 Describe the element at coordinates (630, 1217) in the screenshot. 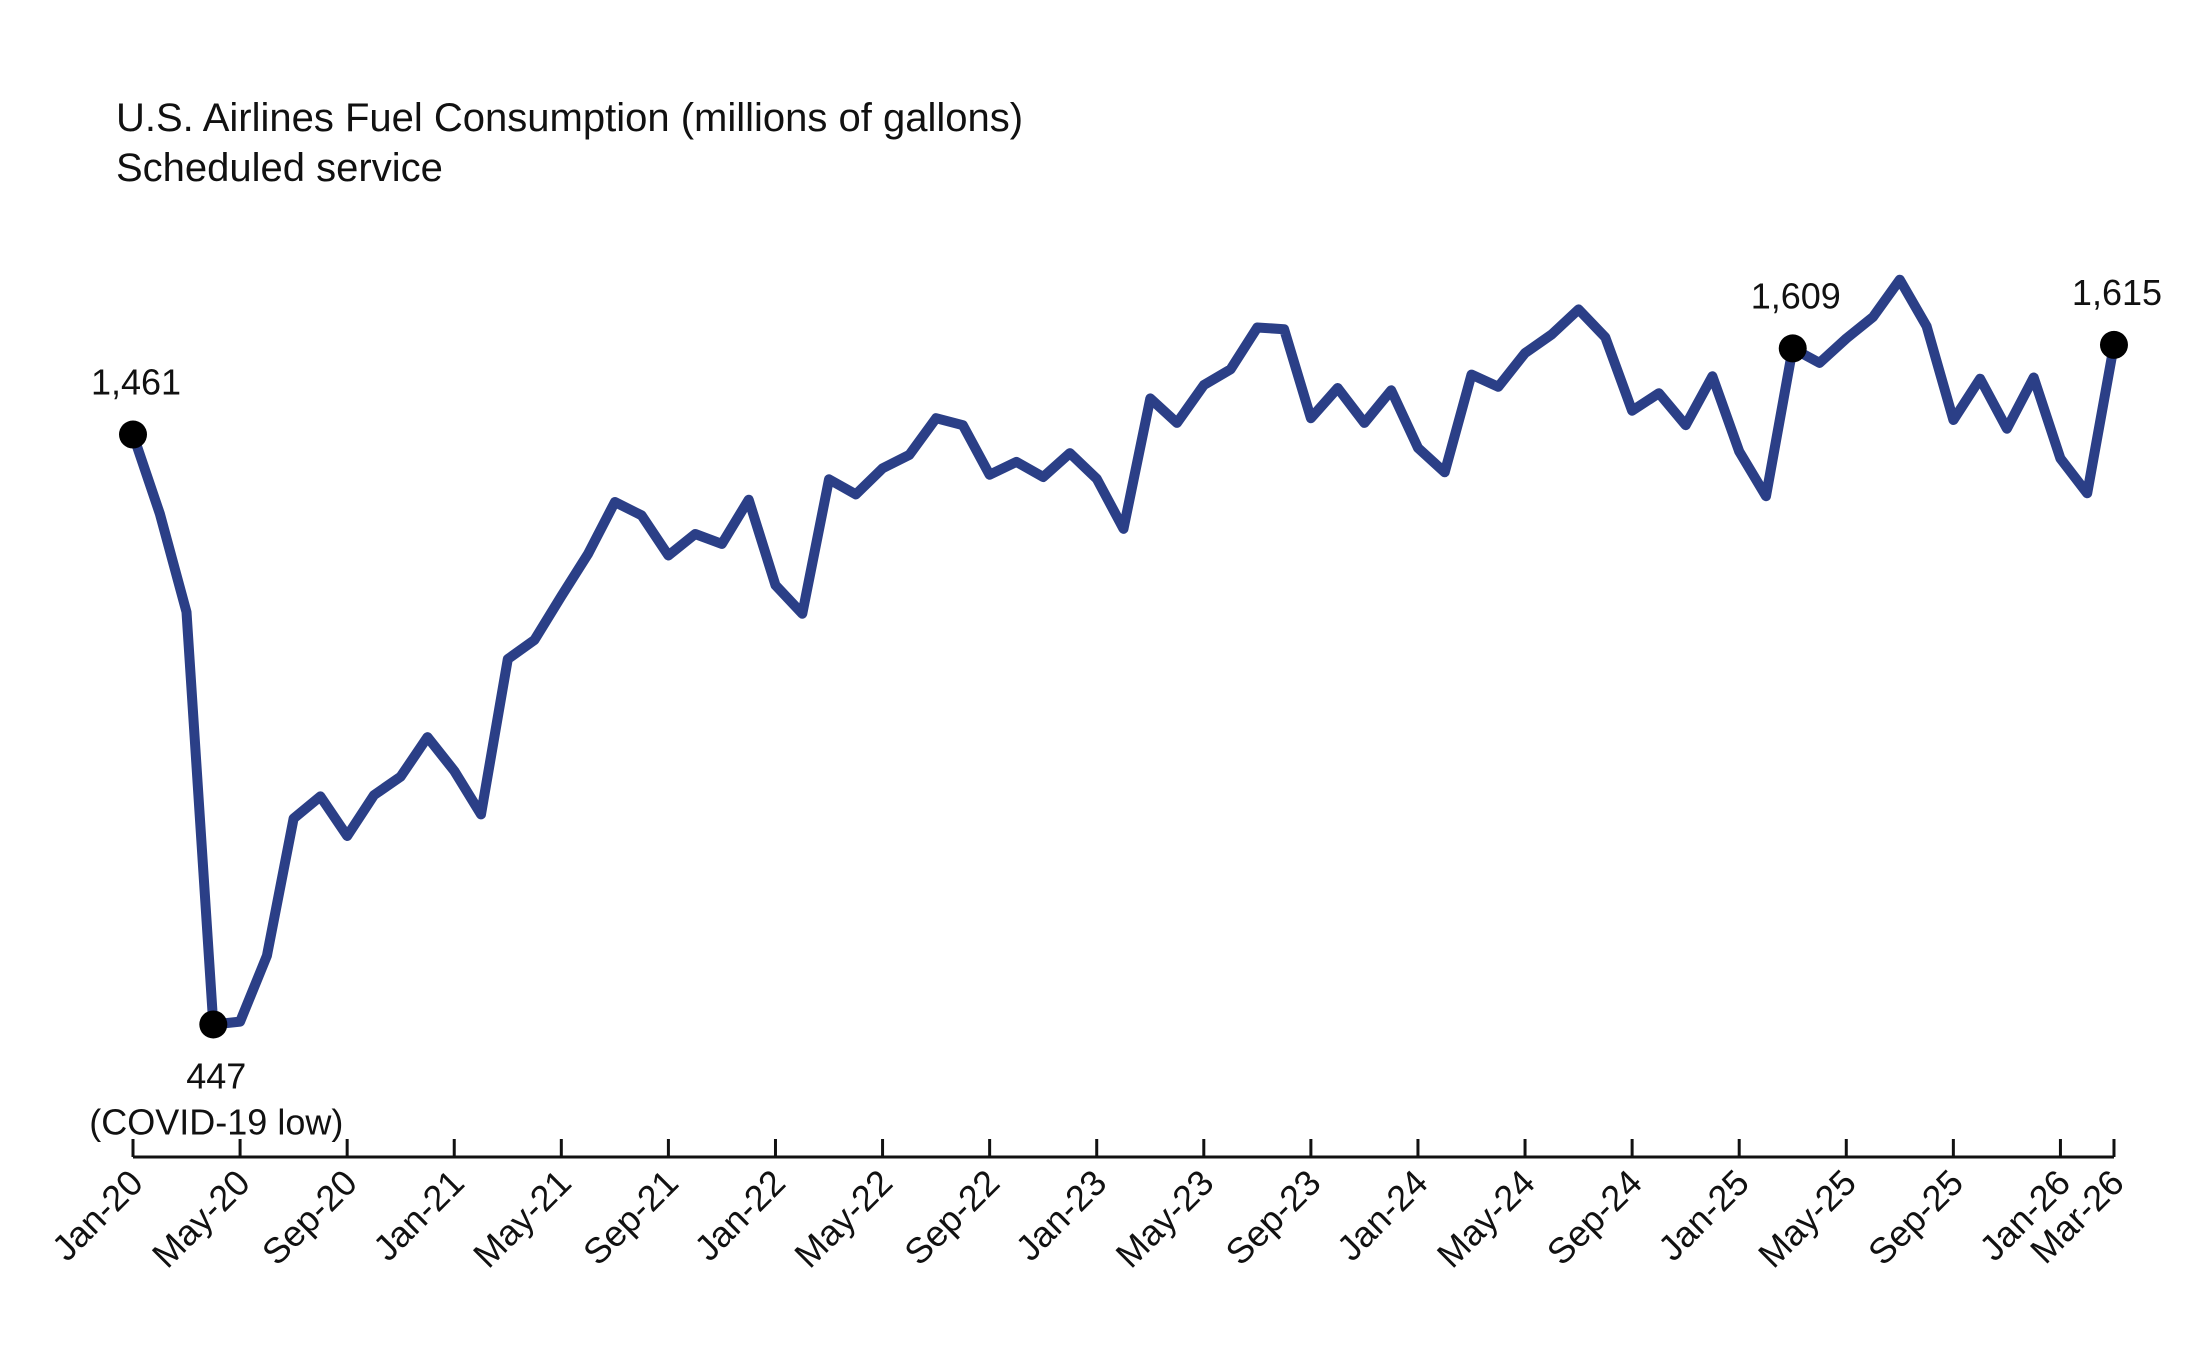

I see `x-tick-label: Sep-21` at that location.